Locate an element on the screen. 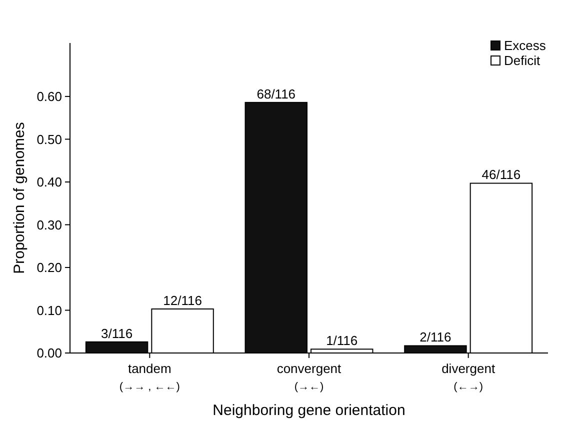  data-label: 3/116 is located at coordinates (117, 333).